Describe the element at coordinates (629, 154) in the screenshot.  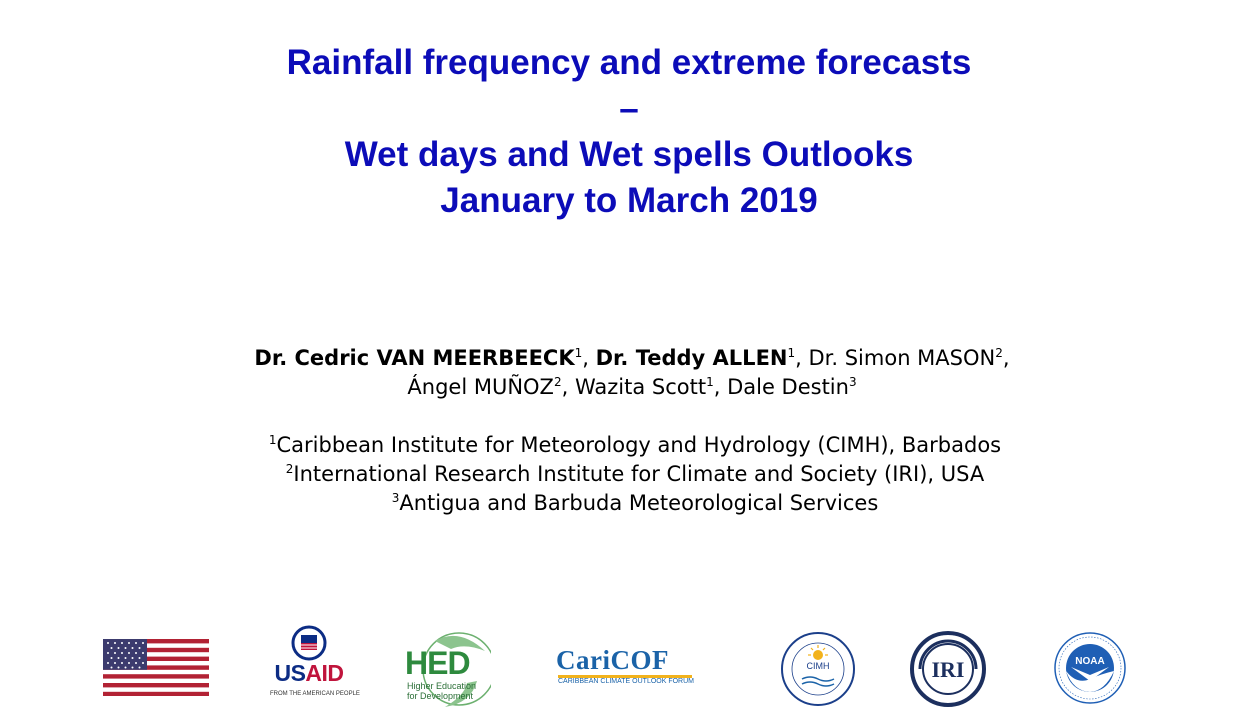
I see `title-line-3: Wet days and Wet spells Outlooks` at that location.